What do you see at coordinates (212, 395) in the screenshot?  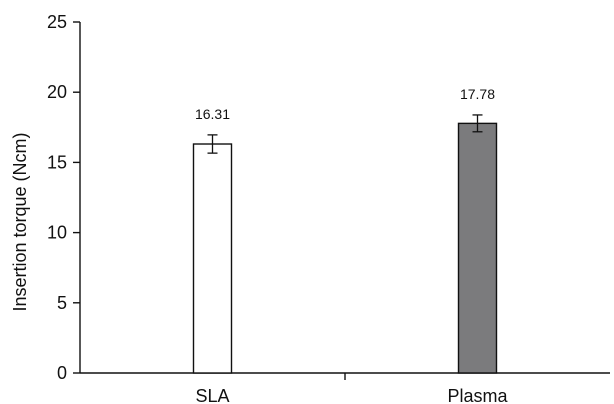 I see `x-category-label-sla: SLA` at bounding box center [212, 395].